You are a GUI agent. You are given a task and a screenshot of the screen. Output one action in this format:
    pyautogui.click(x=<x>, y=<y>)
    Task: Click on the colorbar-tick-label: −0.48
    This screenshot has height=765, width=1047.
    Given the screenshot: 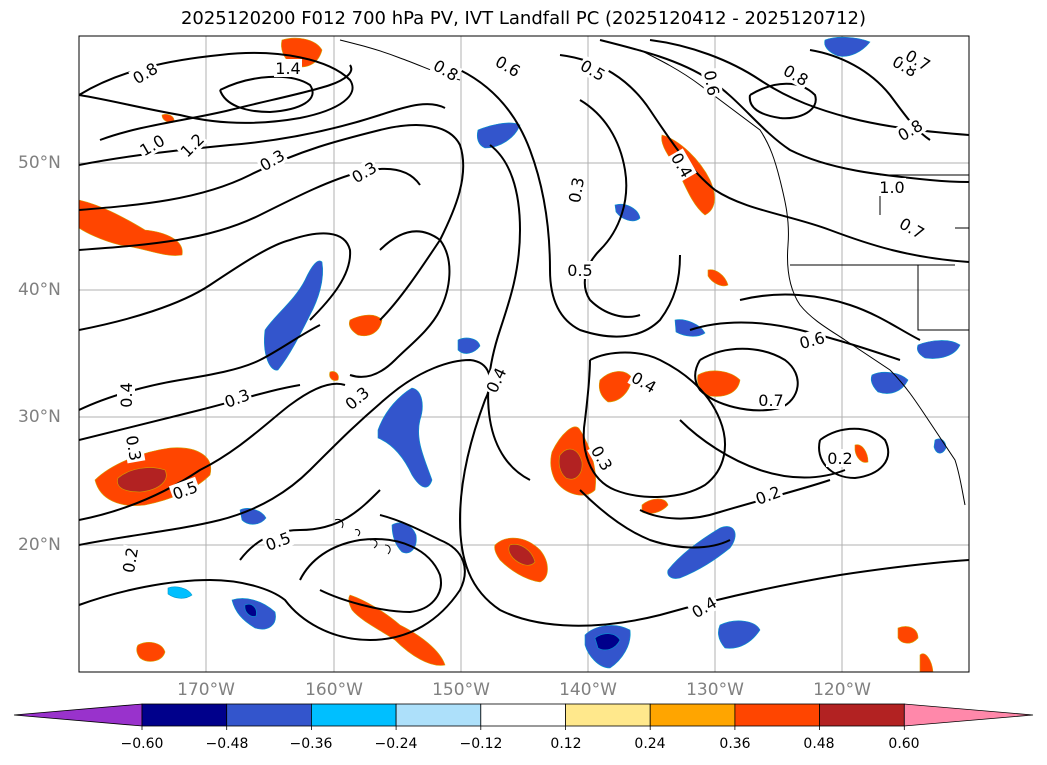 What is the action you would take?
    pyautogui.click(x=227, y=744)
    